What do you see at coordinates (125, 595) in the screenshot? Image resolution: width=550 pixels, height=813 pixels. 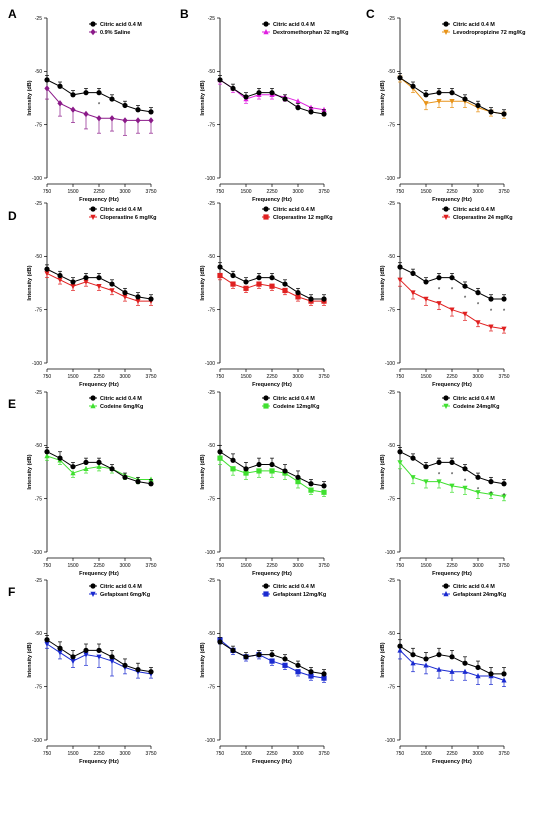 I see `legend-entry: Gefapixant 6mg/Kg` at bounding box center [125, 595].